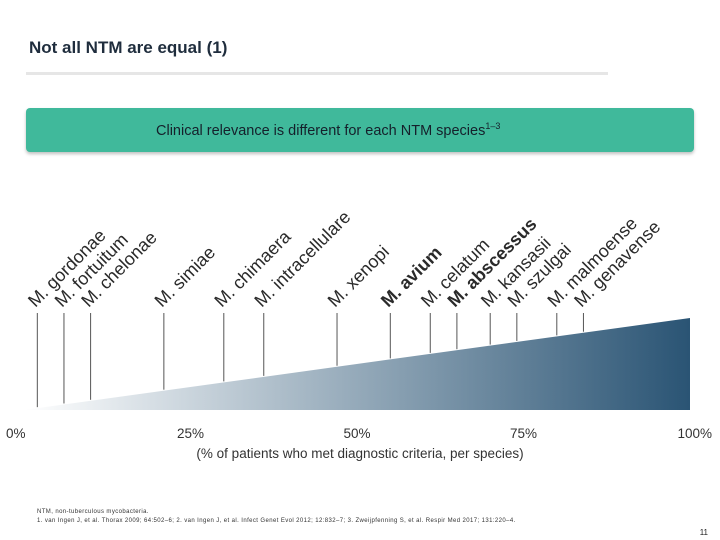 The width and height of the screenshot is (720, 540). Describe the element at coordinates (356, 433) in the screenshot. I see `x-tick-label: 50%` at that location.